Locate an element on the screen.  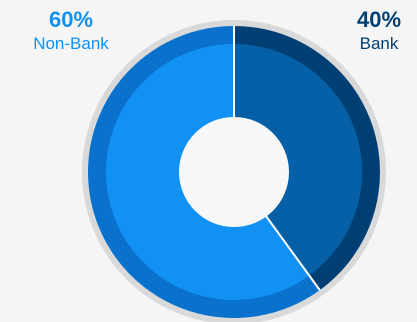
donut-hole is located at coordinates (234, 172).